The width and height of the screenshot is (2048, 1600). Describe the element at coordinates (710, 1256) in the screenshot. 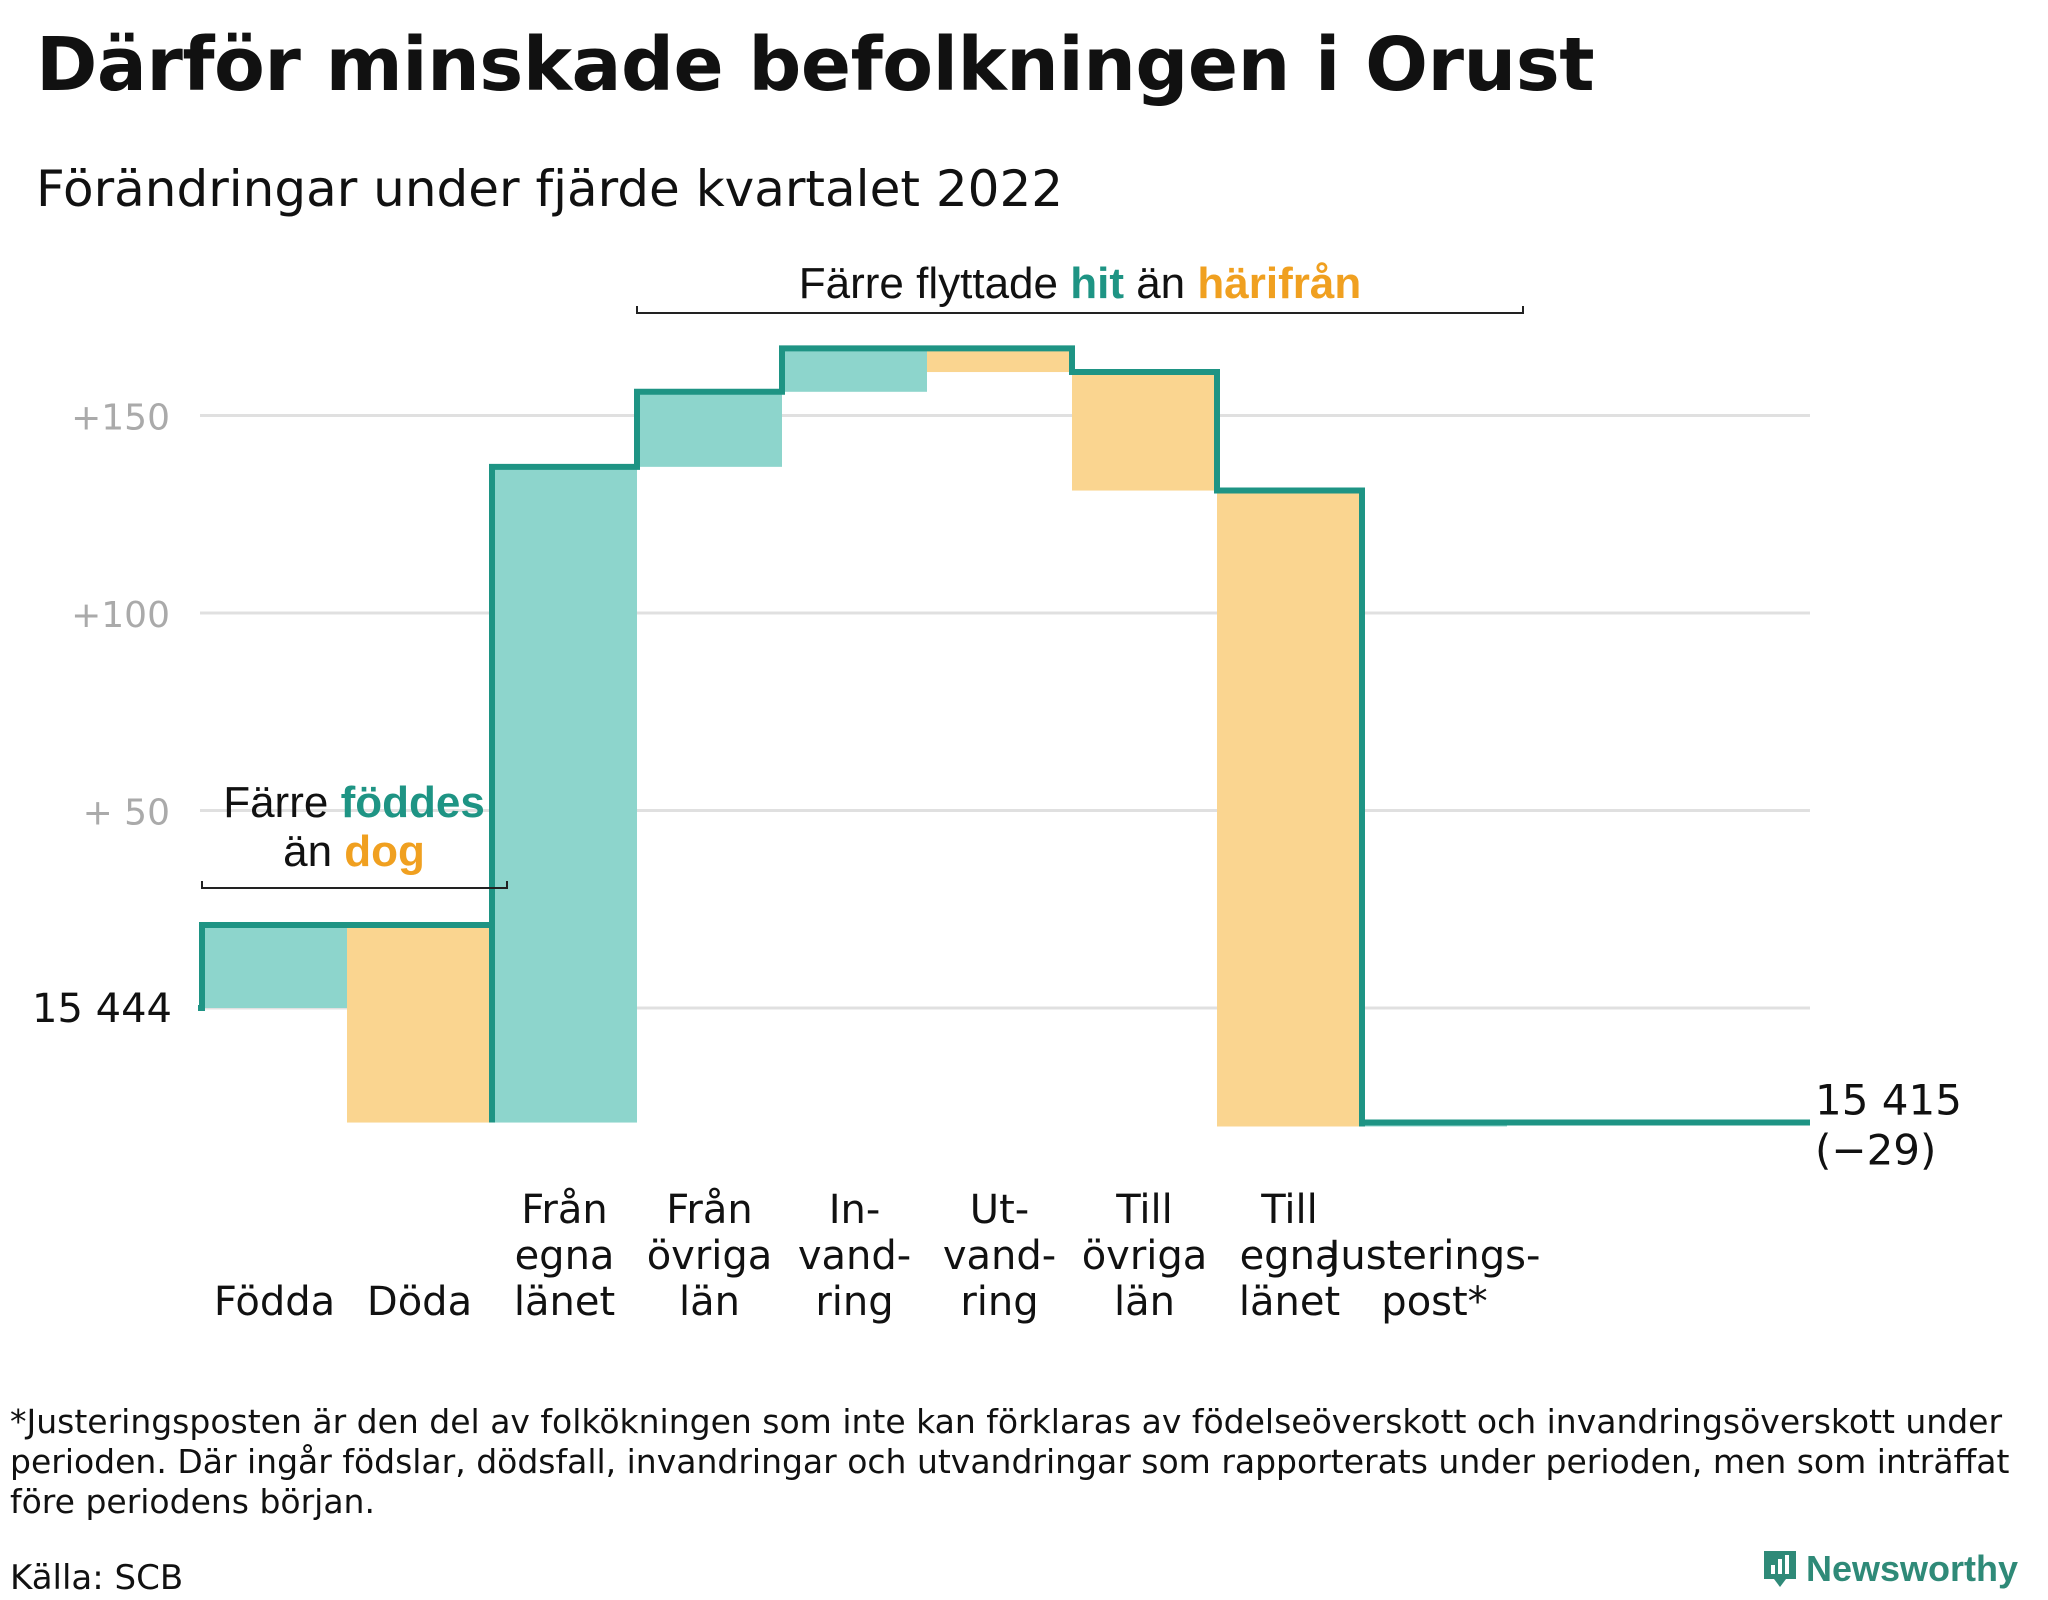

I see `category-label: Från övriga län` at that location.